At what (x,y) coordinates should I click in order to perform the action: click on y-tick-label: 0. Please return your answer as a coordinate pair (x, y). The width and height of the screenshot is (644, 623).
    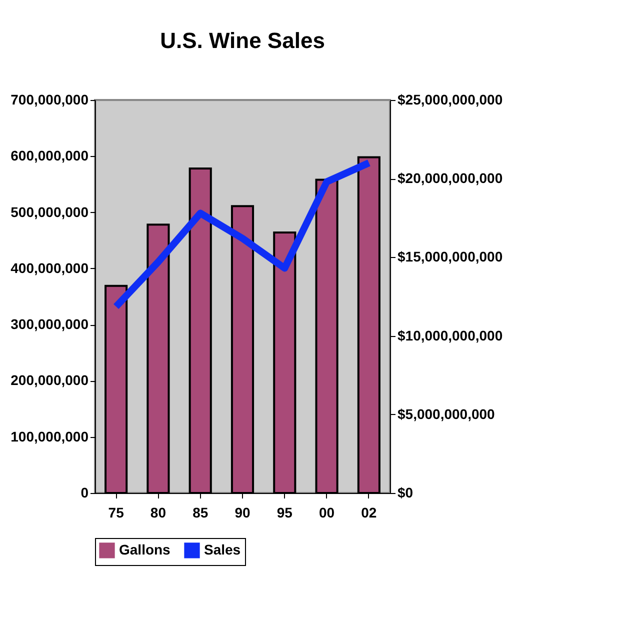
    Looking at the image, I should click on (84, 492).